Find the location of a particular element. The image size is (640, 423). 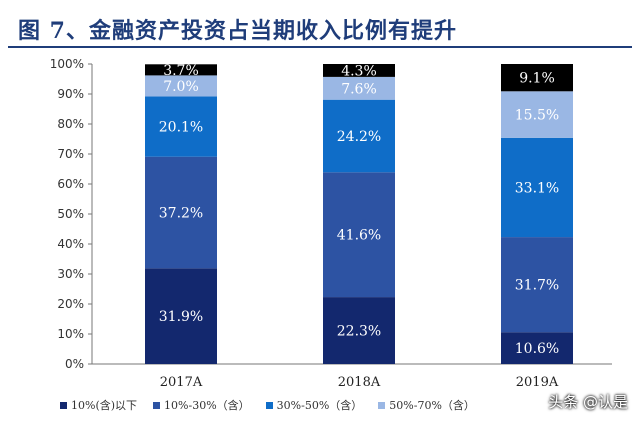

y-tick-label: 80% is located at coordinates (70, 124).